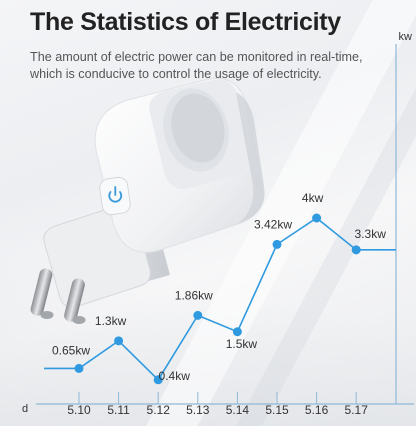 The height and width of the screenshot is (426, 416). Describe the element at coordinates (79, 410) in the screenshot. I see `x-tick-label: 5.10` at that location.